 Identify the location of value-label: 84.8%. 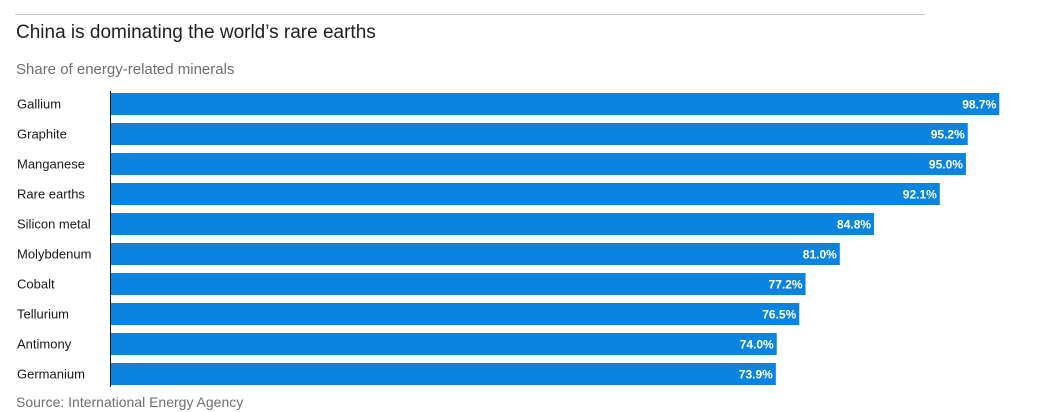
(854, 225).